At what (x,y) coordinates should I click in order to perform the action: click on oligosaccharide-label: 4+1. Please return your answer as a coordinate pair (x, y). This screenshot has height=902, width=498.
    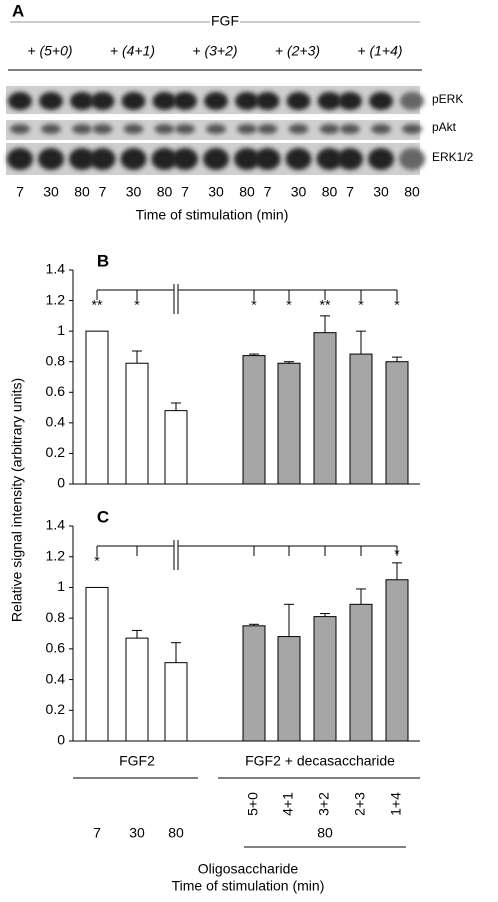
    Looking at the image, I should click on (288, 804).